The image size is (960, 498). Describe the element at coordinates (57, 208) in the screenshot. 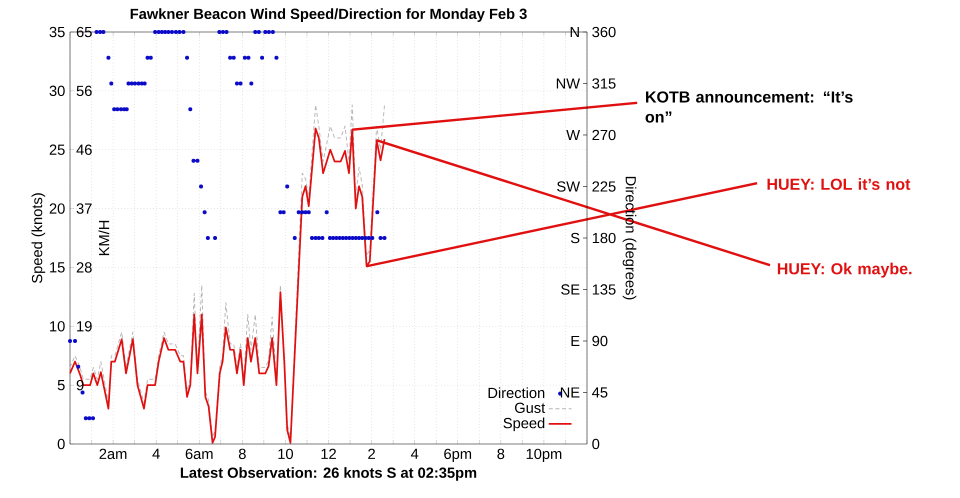

I see `y-tick-label: 20` at that location.